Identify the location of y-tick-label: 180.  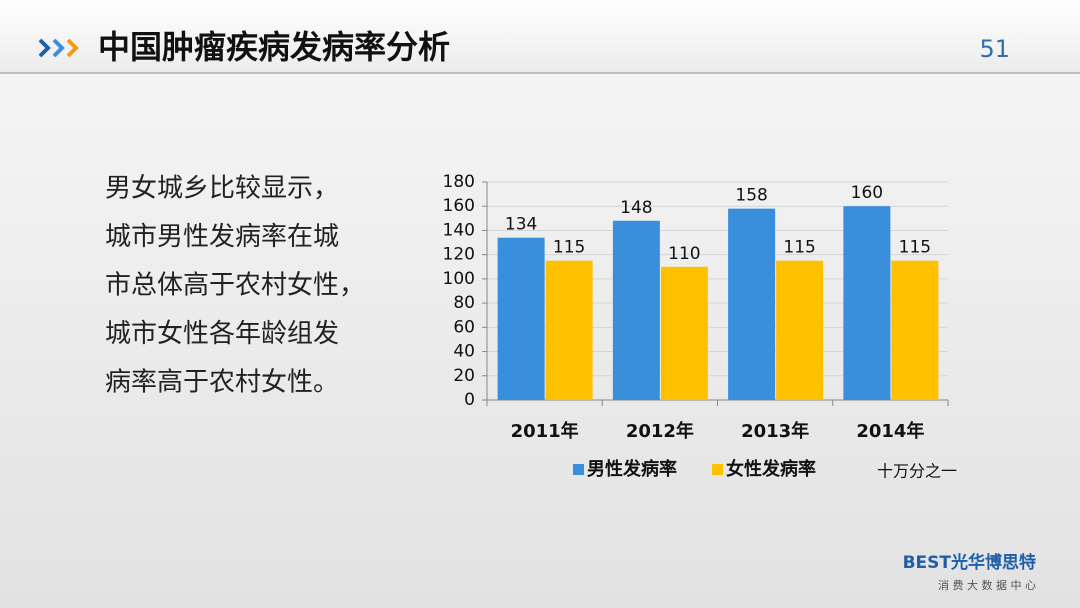
(459, 182).